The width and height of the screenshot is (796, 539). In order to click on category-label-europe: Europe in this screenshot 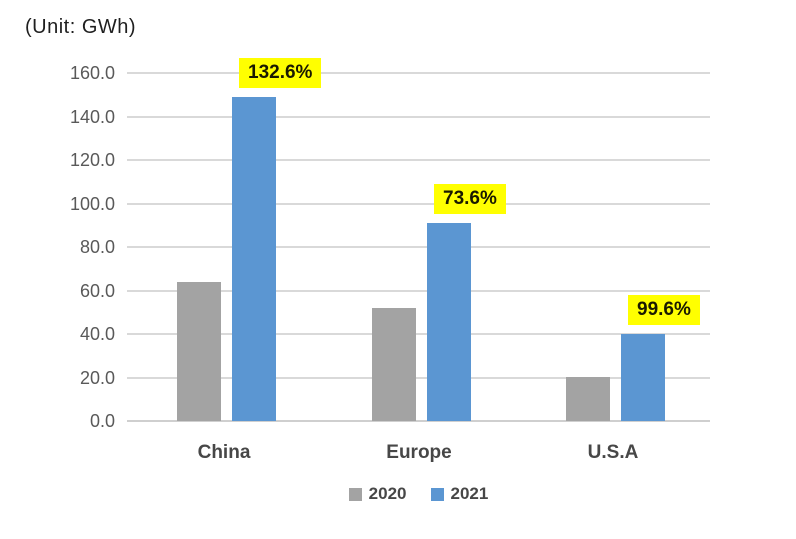, I will do `click(419, 452)`.